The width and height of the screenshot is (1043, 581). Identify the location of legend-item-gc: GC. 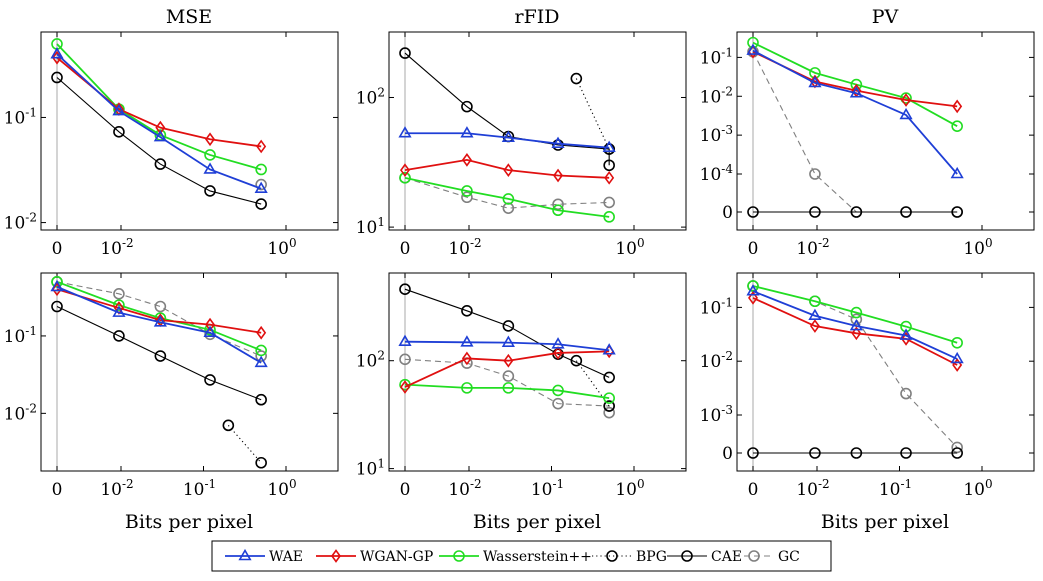
(767, 557).